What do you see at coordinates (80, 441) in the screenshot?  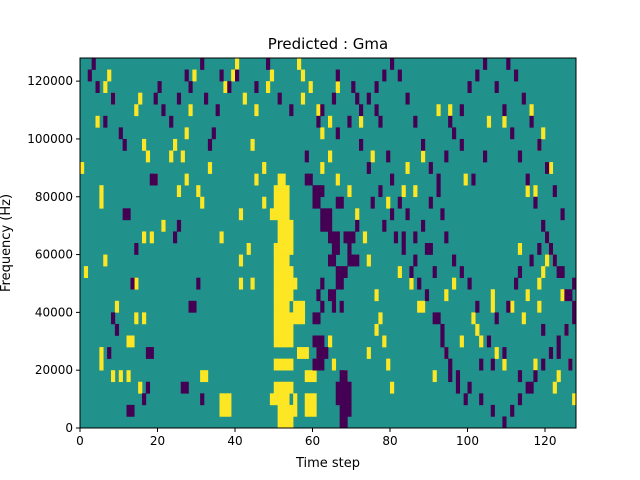 I see `x-tick-label: 0` at bounding box center [80, 441].